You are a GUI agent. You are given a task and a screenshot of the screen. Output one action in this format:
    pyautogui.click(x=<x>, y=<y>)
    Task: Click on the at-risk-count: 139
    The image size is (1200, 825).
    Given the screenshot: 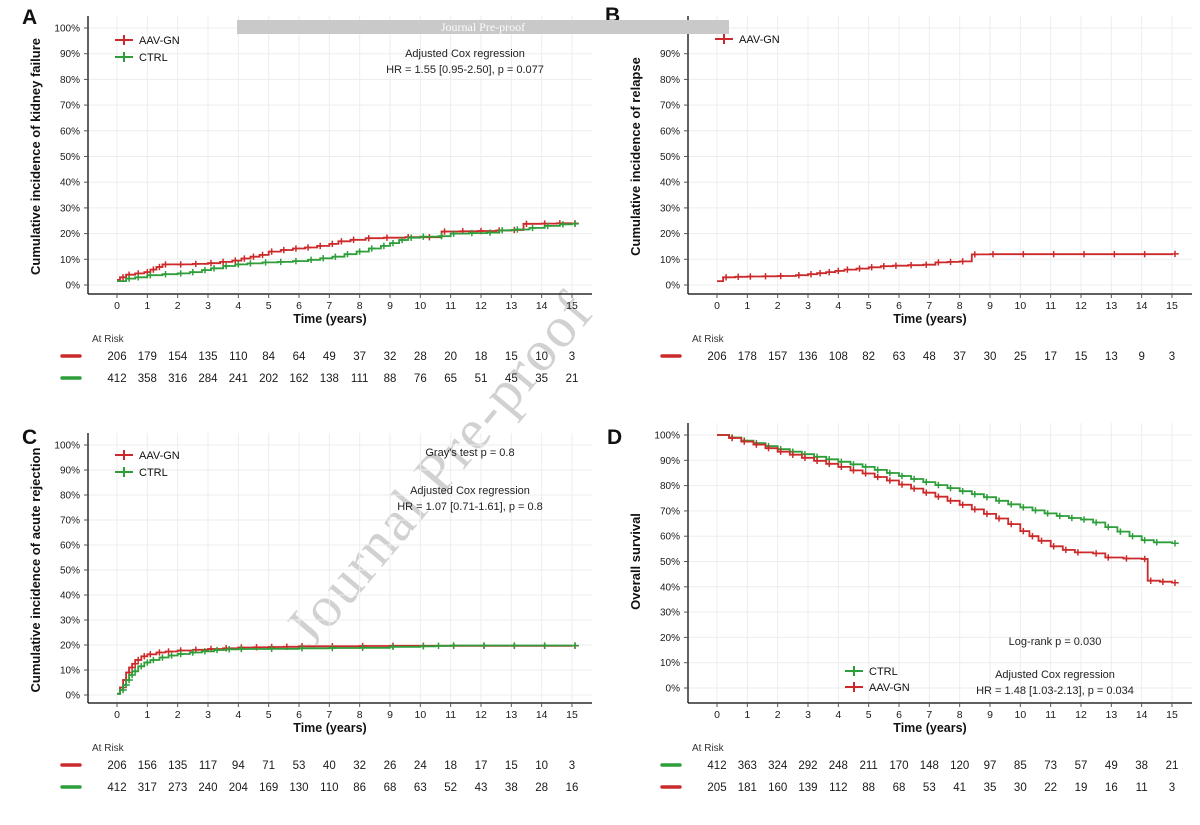 What is the action you would take?
    pyautogui.click(x=807, y=788)
    